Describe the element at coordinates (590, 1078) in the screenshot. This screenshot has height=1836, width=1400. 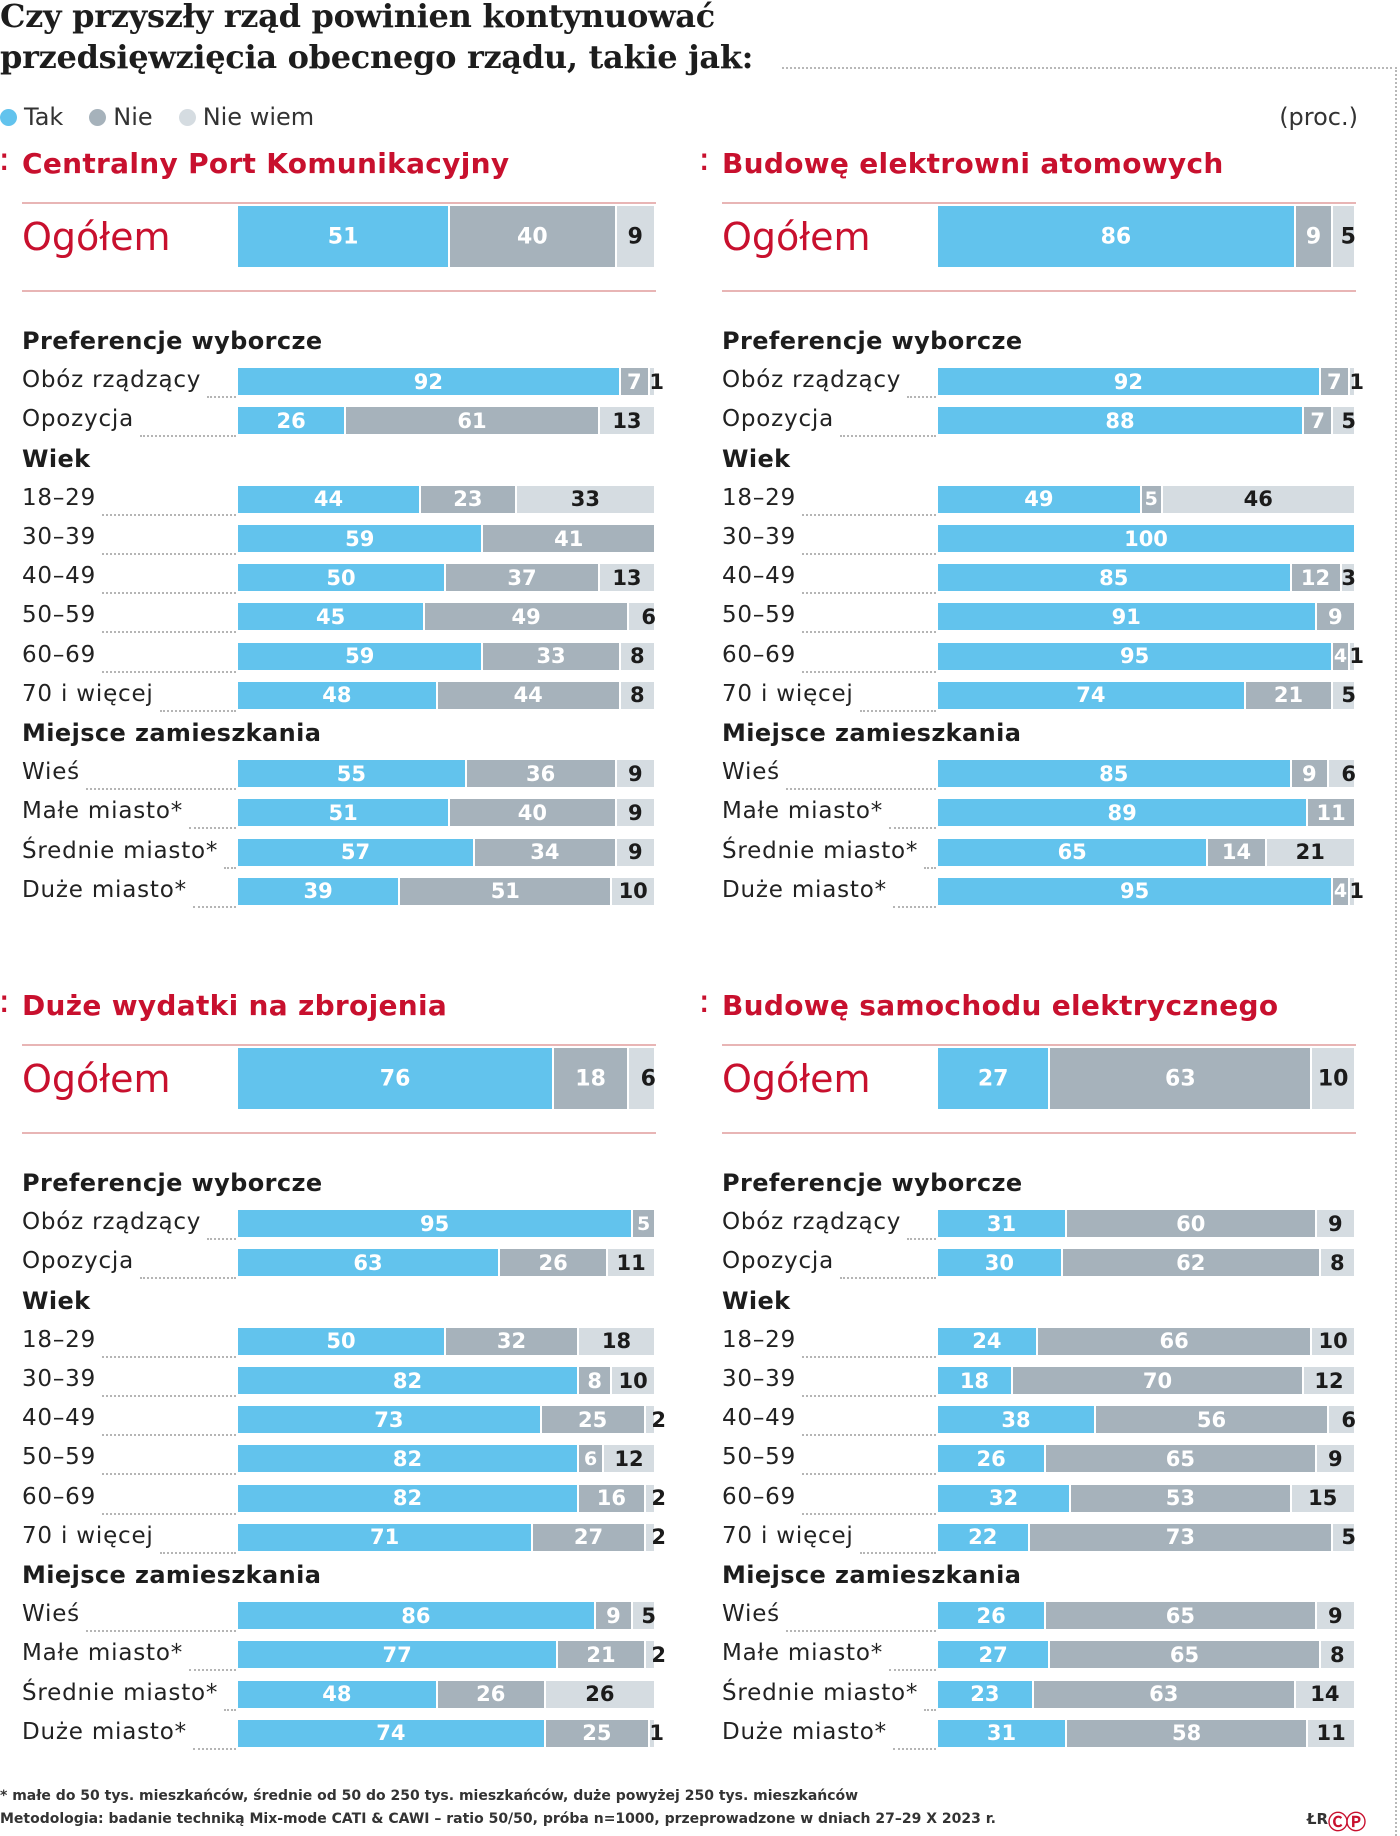
I see `total-row-value-nie: 18` at that location.